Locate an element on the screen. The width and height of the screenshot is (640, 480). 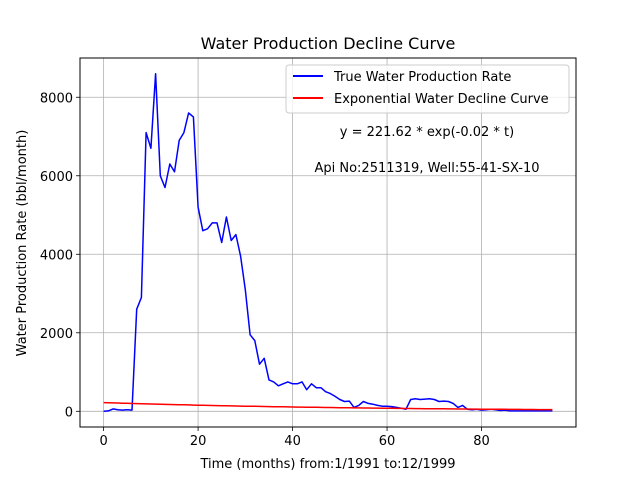
chart-title: Water Production Decline Curve is located at coordinates (328, 43).